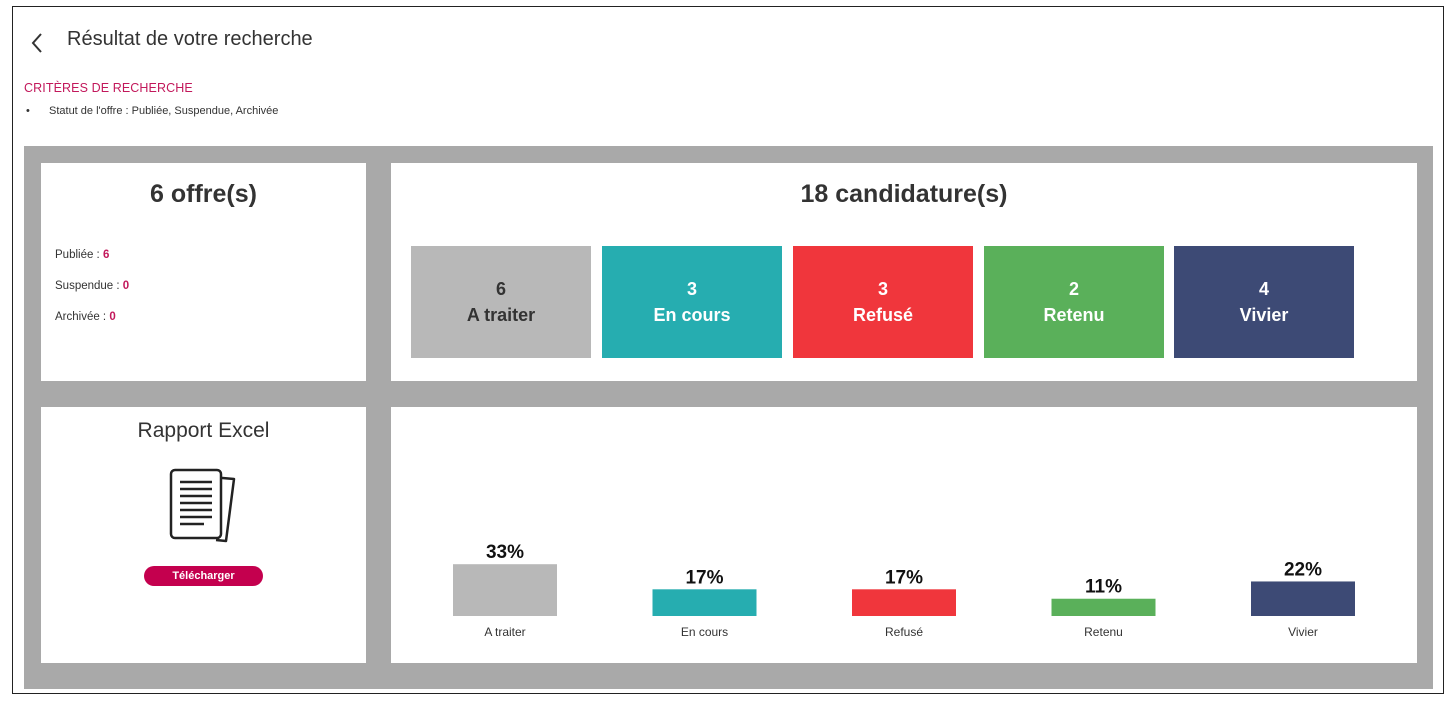 The image size is (1452, 707). Describe the element at coordinates (904, 577) in the screenshot. I see `bar-value-label-refuse: 17%` at that location.